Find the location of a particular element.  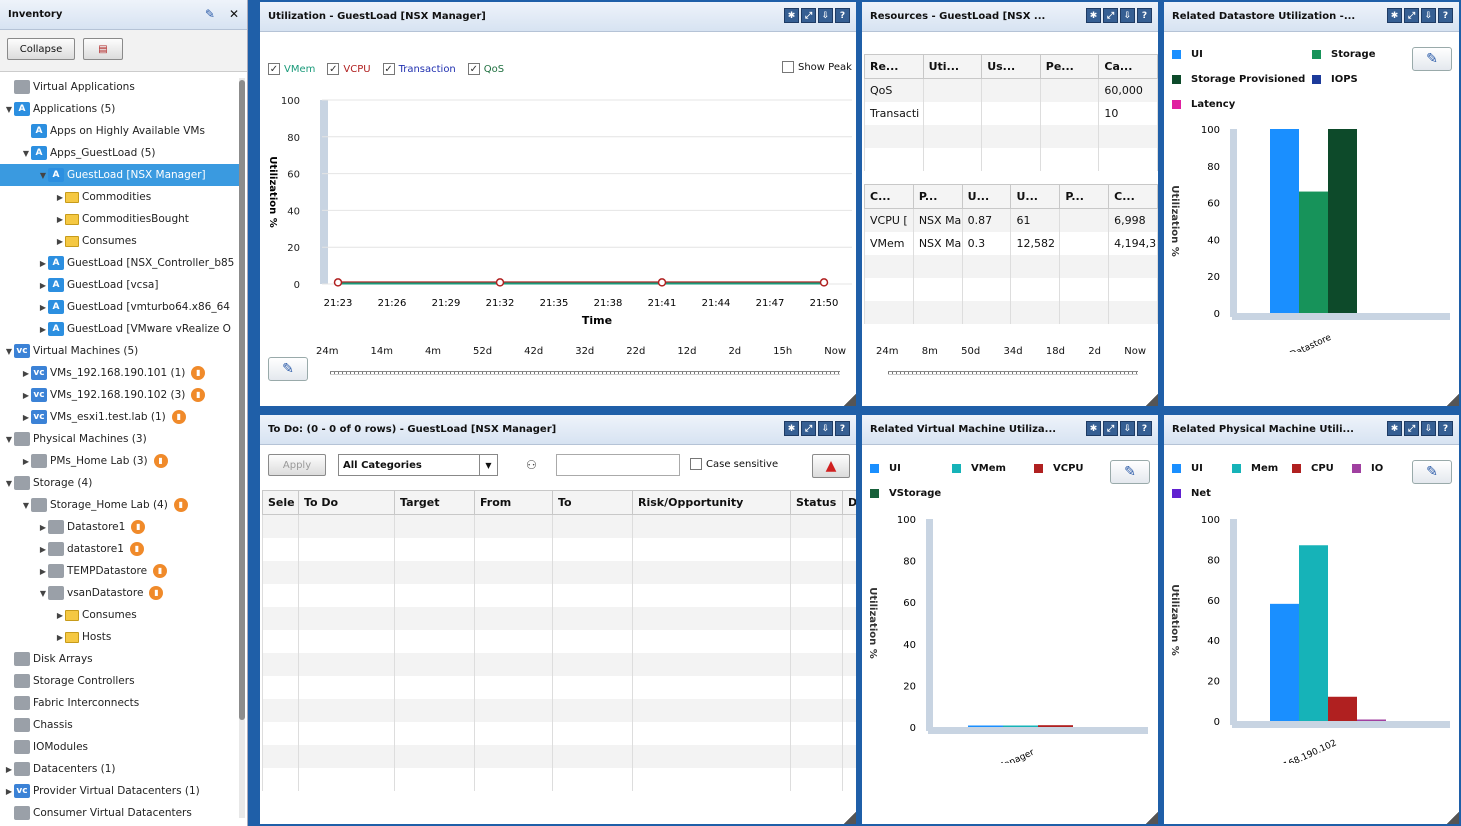

tree-item: ▼ Storage_Home Lab (4) ▮ is located at coordinates (120, 505).